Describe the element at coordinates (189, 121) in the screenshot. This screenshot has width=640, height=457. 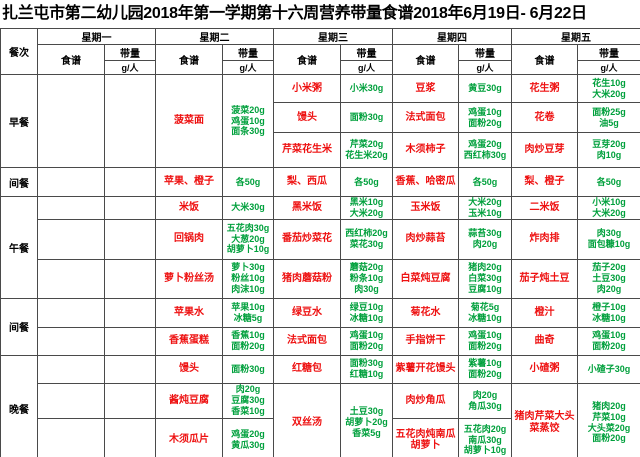
I see `dish-cell: 菠菜面` at that location.